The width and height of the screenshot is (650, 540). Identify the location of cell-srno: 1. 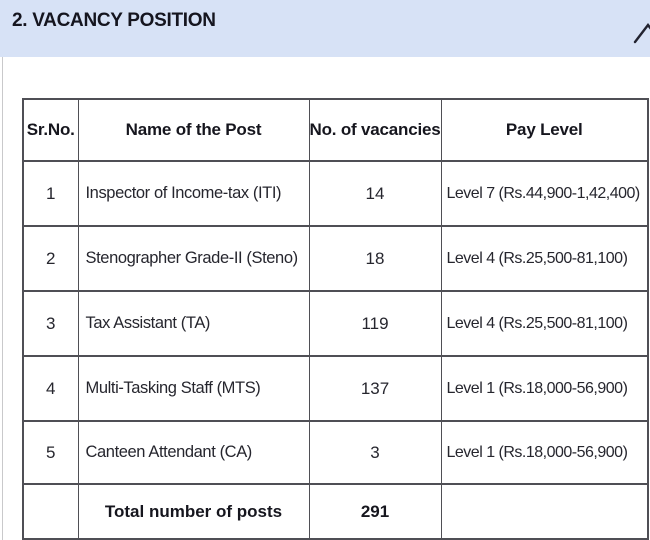
(50, 193).